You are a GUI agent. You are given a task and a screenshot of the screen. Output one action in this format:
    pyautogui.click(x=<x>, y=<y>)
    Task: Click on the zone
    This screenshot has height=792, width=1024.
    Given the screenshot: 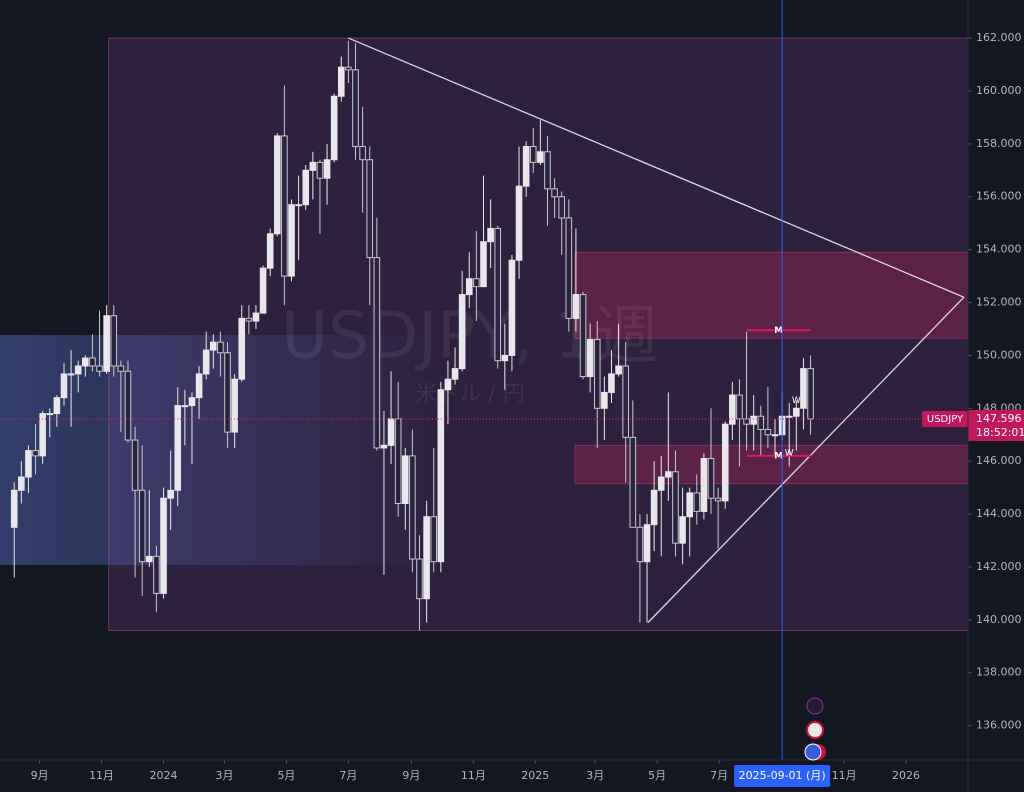 What is the action you would take?
    pyautogui.click(x=771, y=464)
    